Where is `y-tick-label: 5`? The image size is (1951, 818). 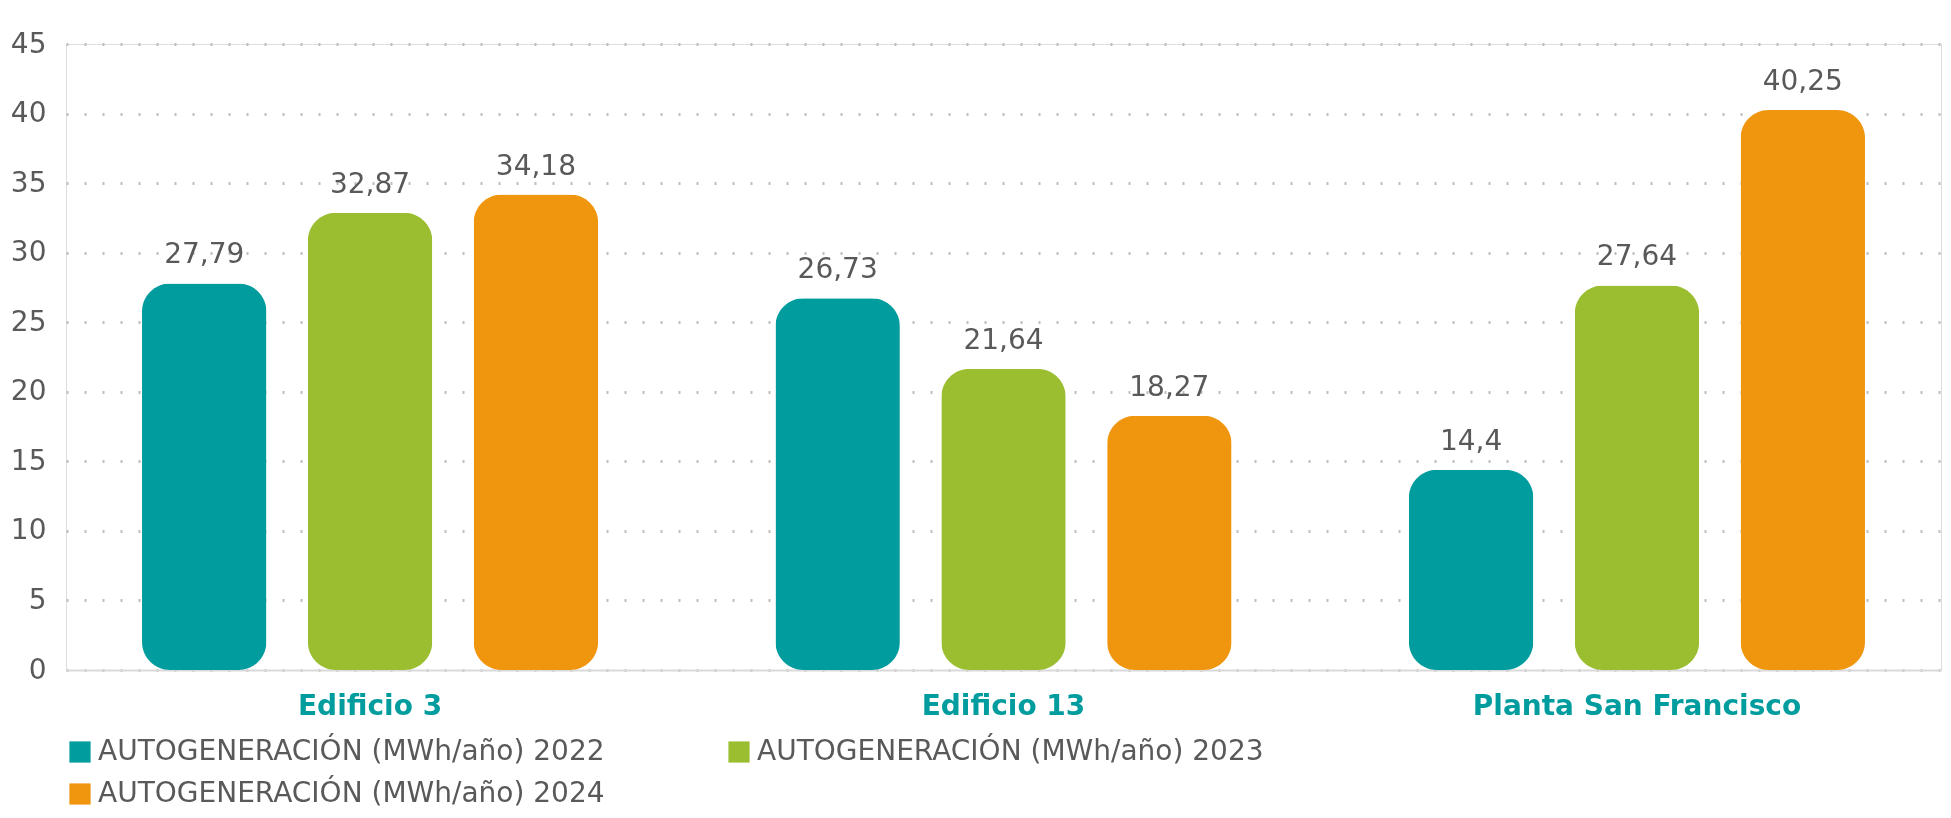
y-tick-label: 5 is located at coordinates (37, 599).